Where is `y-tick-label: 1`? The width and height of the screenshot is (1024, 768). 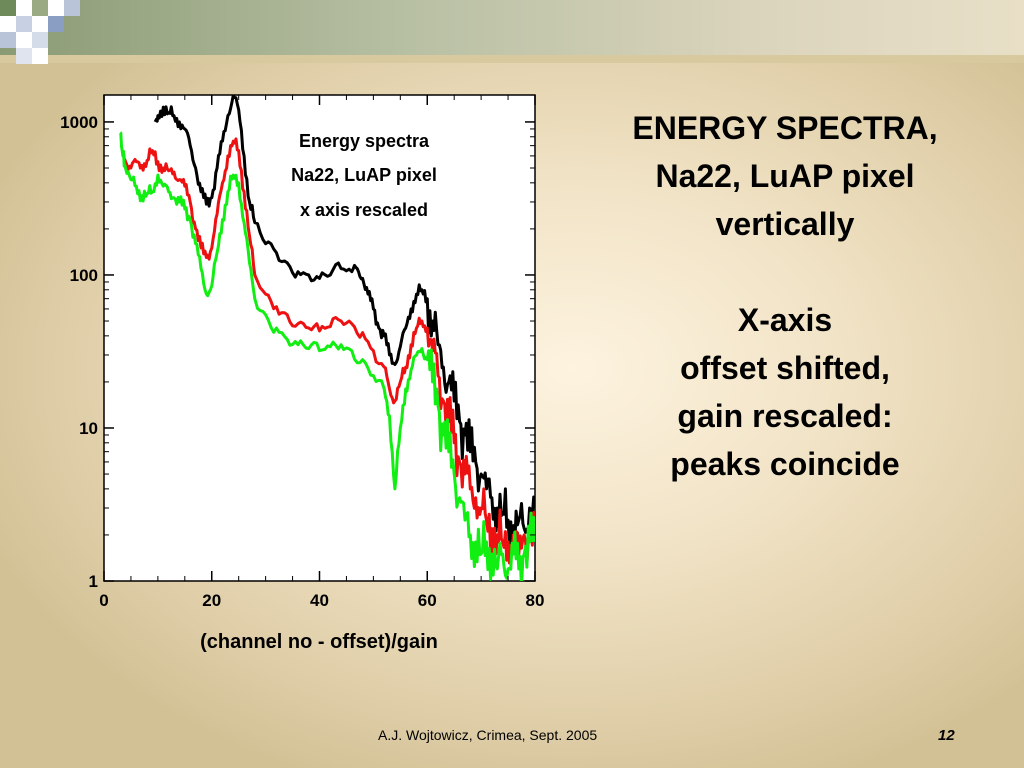
y-tick-label: 1 is located at coordinates (93, 581).